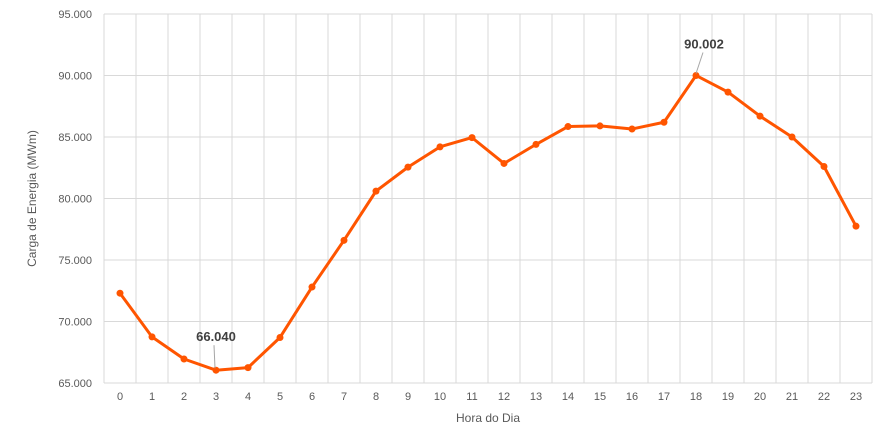 Image resolution: width=886 pixels, height=446 pixels. What do you see at coordinates (312, 397) in the screenshot?
I see `x-tick-label: 6` at bounding box center [312, 397].